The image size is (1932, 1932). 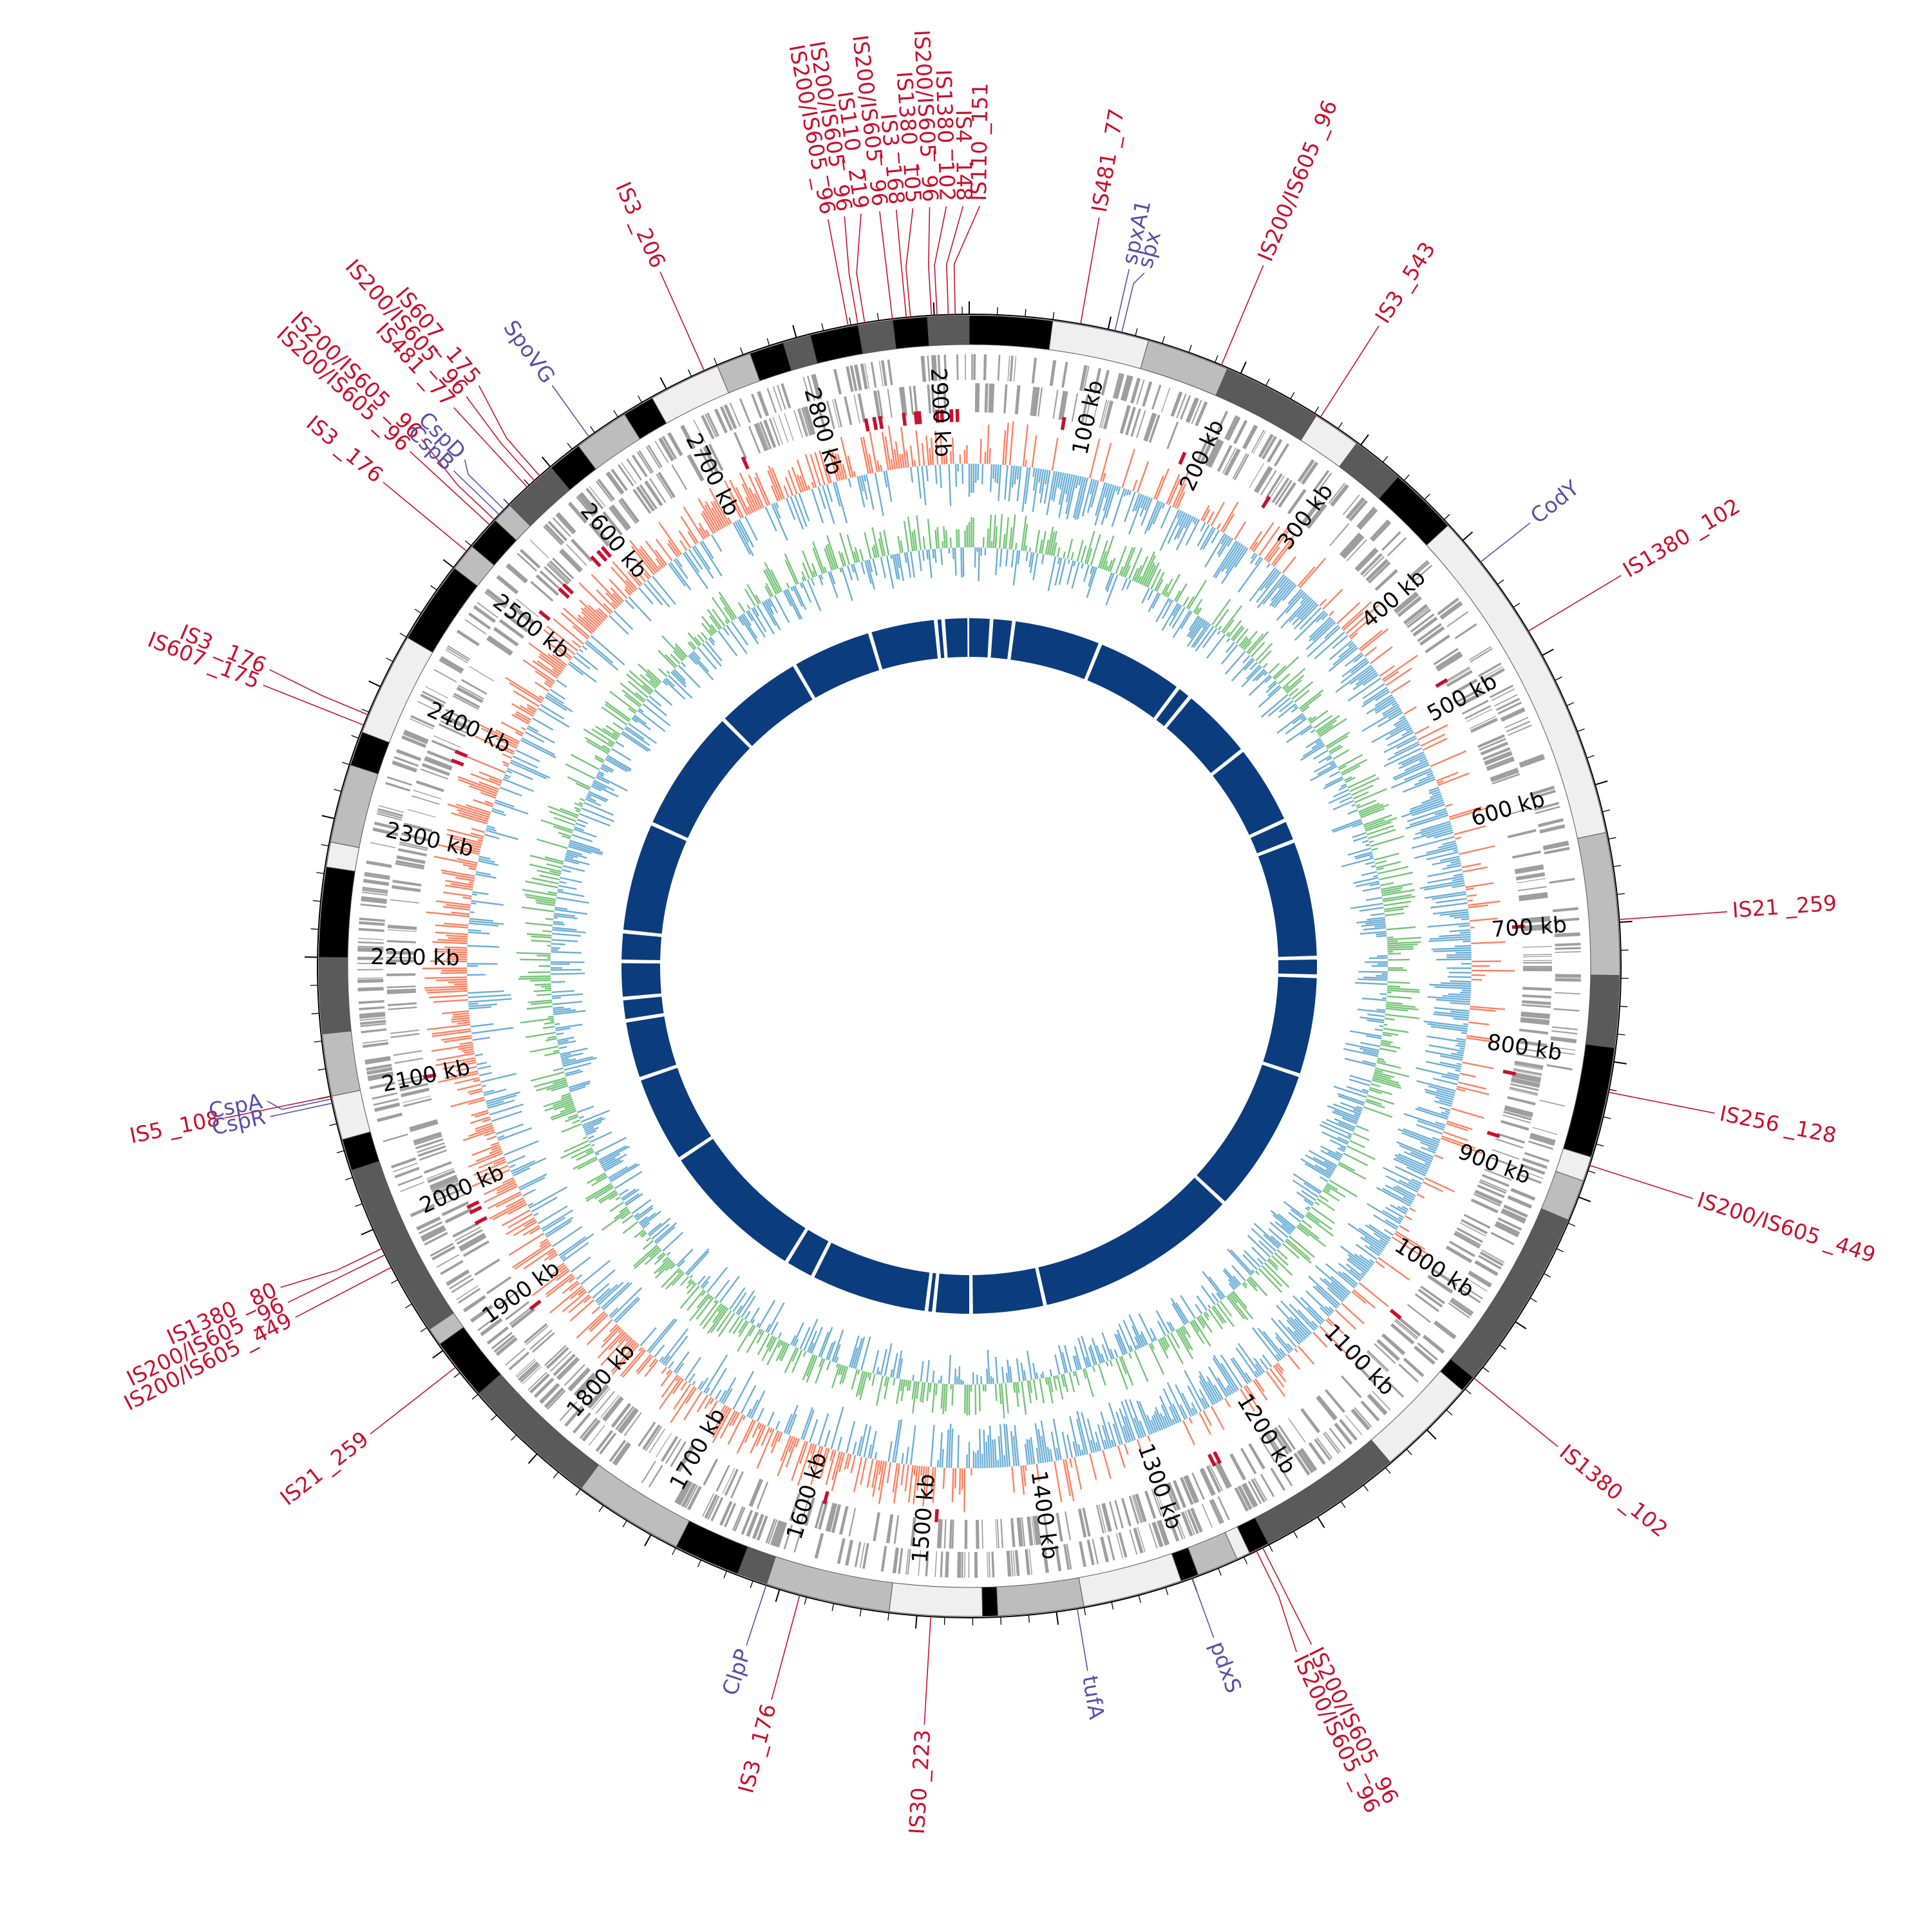 What do you see at coordinates (1297, 181) in the screenshot?
I see `is-element-label: IS200/IS605 _96` at bounding box center [1297, 181].